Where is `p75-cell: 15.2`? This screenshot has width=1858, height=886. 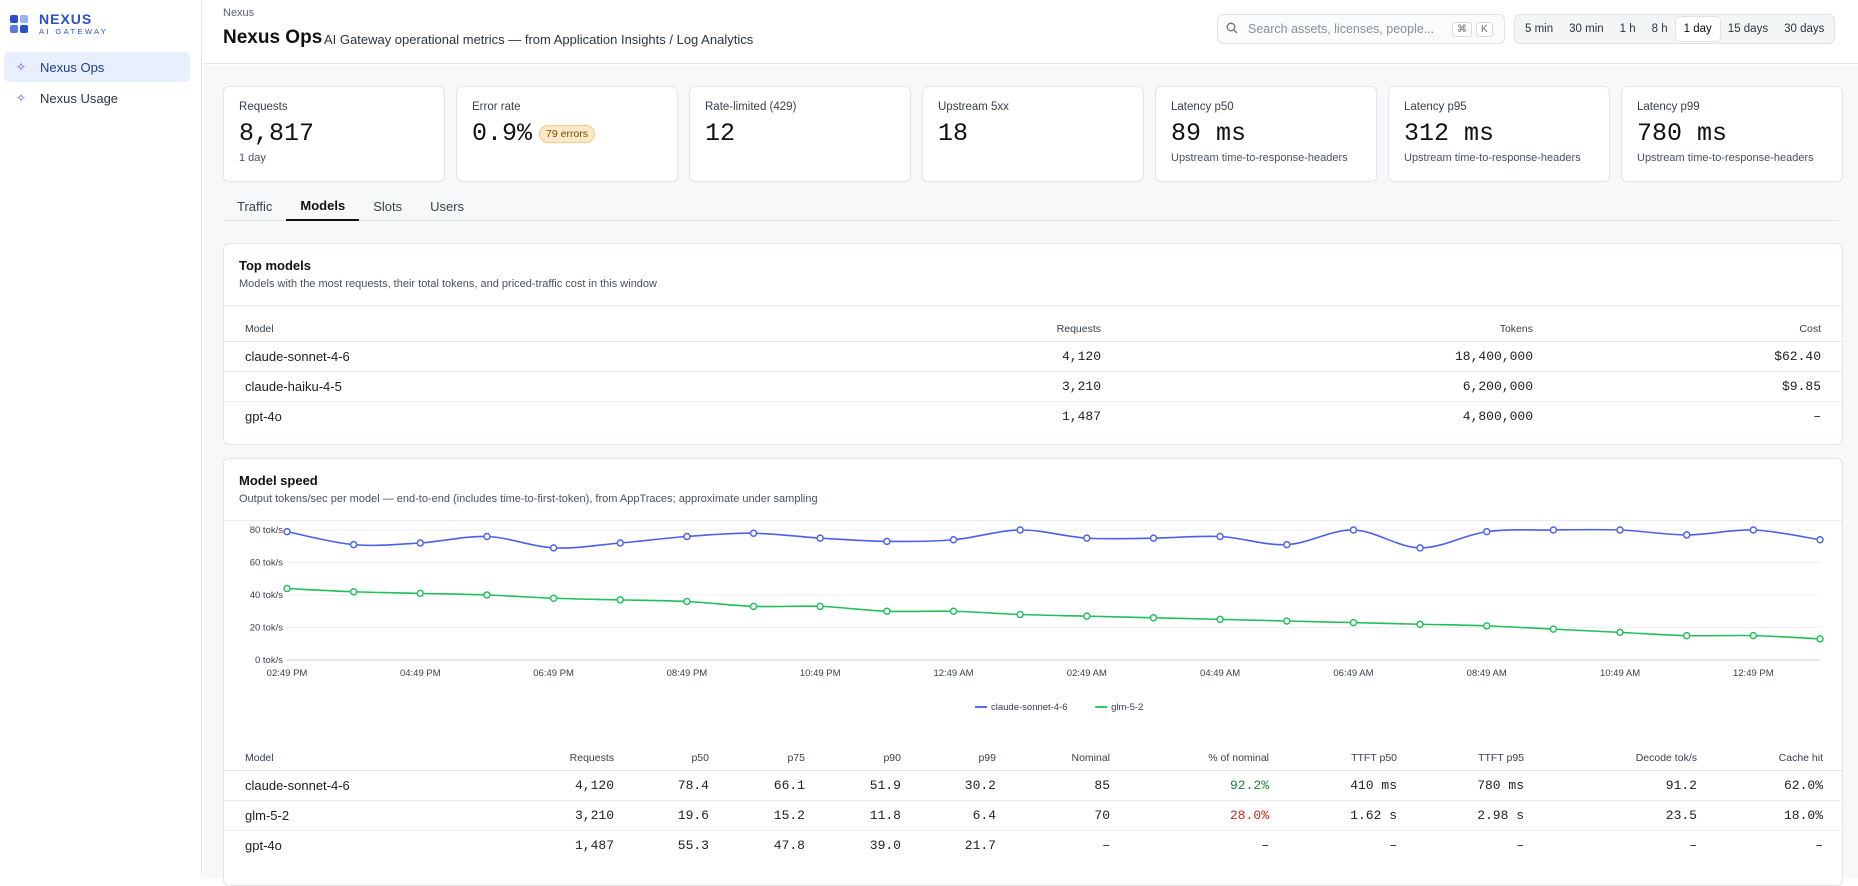 p75-cell: 15.2 is located at coordinates (778, 815).